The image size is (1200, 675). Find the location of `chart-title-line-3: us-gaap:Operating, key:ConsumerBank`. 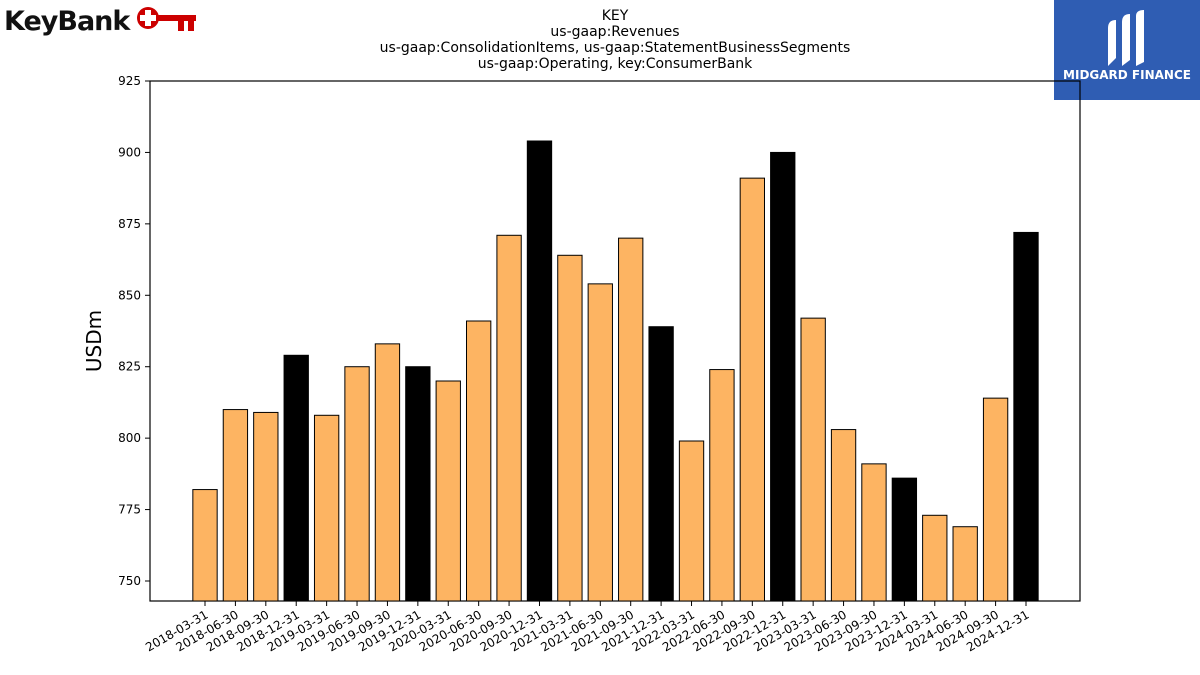

chart-title-line-3: us-gaap:Operating, key:ConsumerBank is located at coordinates (615, 64).